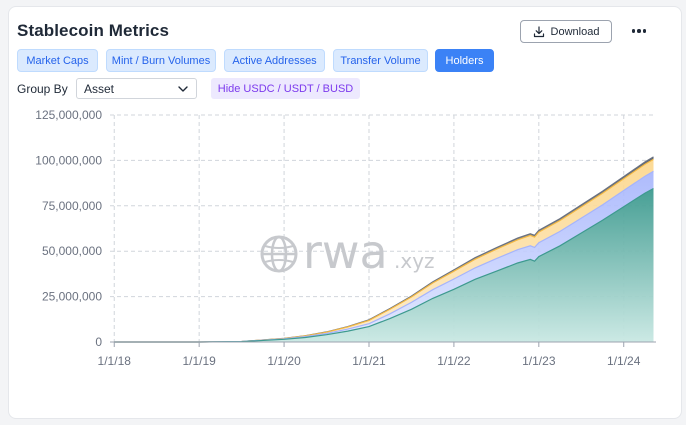 The image size is (686, 425). What do you see at coordinates (68, 160) in the screenshot?
I see `y-tick-label: 100,000,000` at bounding box center [68, 160].